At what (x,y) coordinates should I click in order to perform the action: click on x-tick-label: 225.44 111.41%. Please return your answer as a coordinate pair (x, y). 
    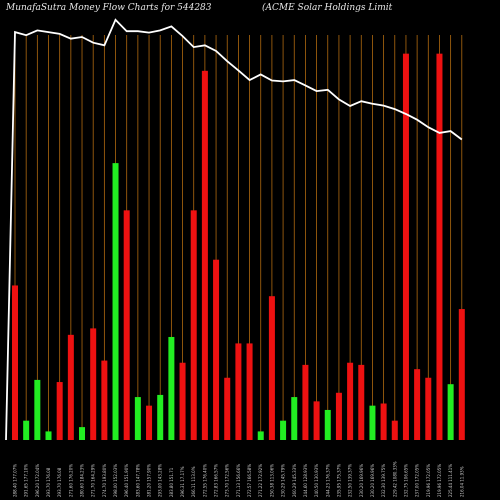
    Looking at the image, I should click on (450, 480).